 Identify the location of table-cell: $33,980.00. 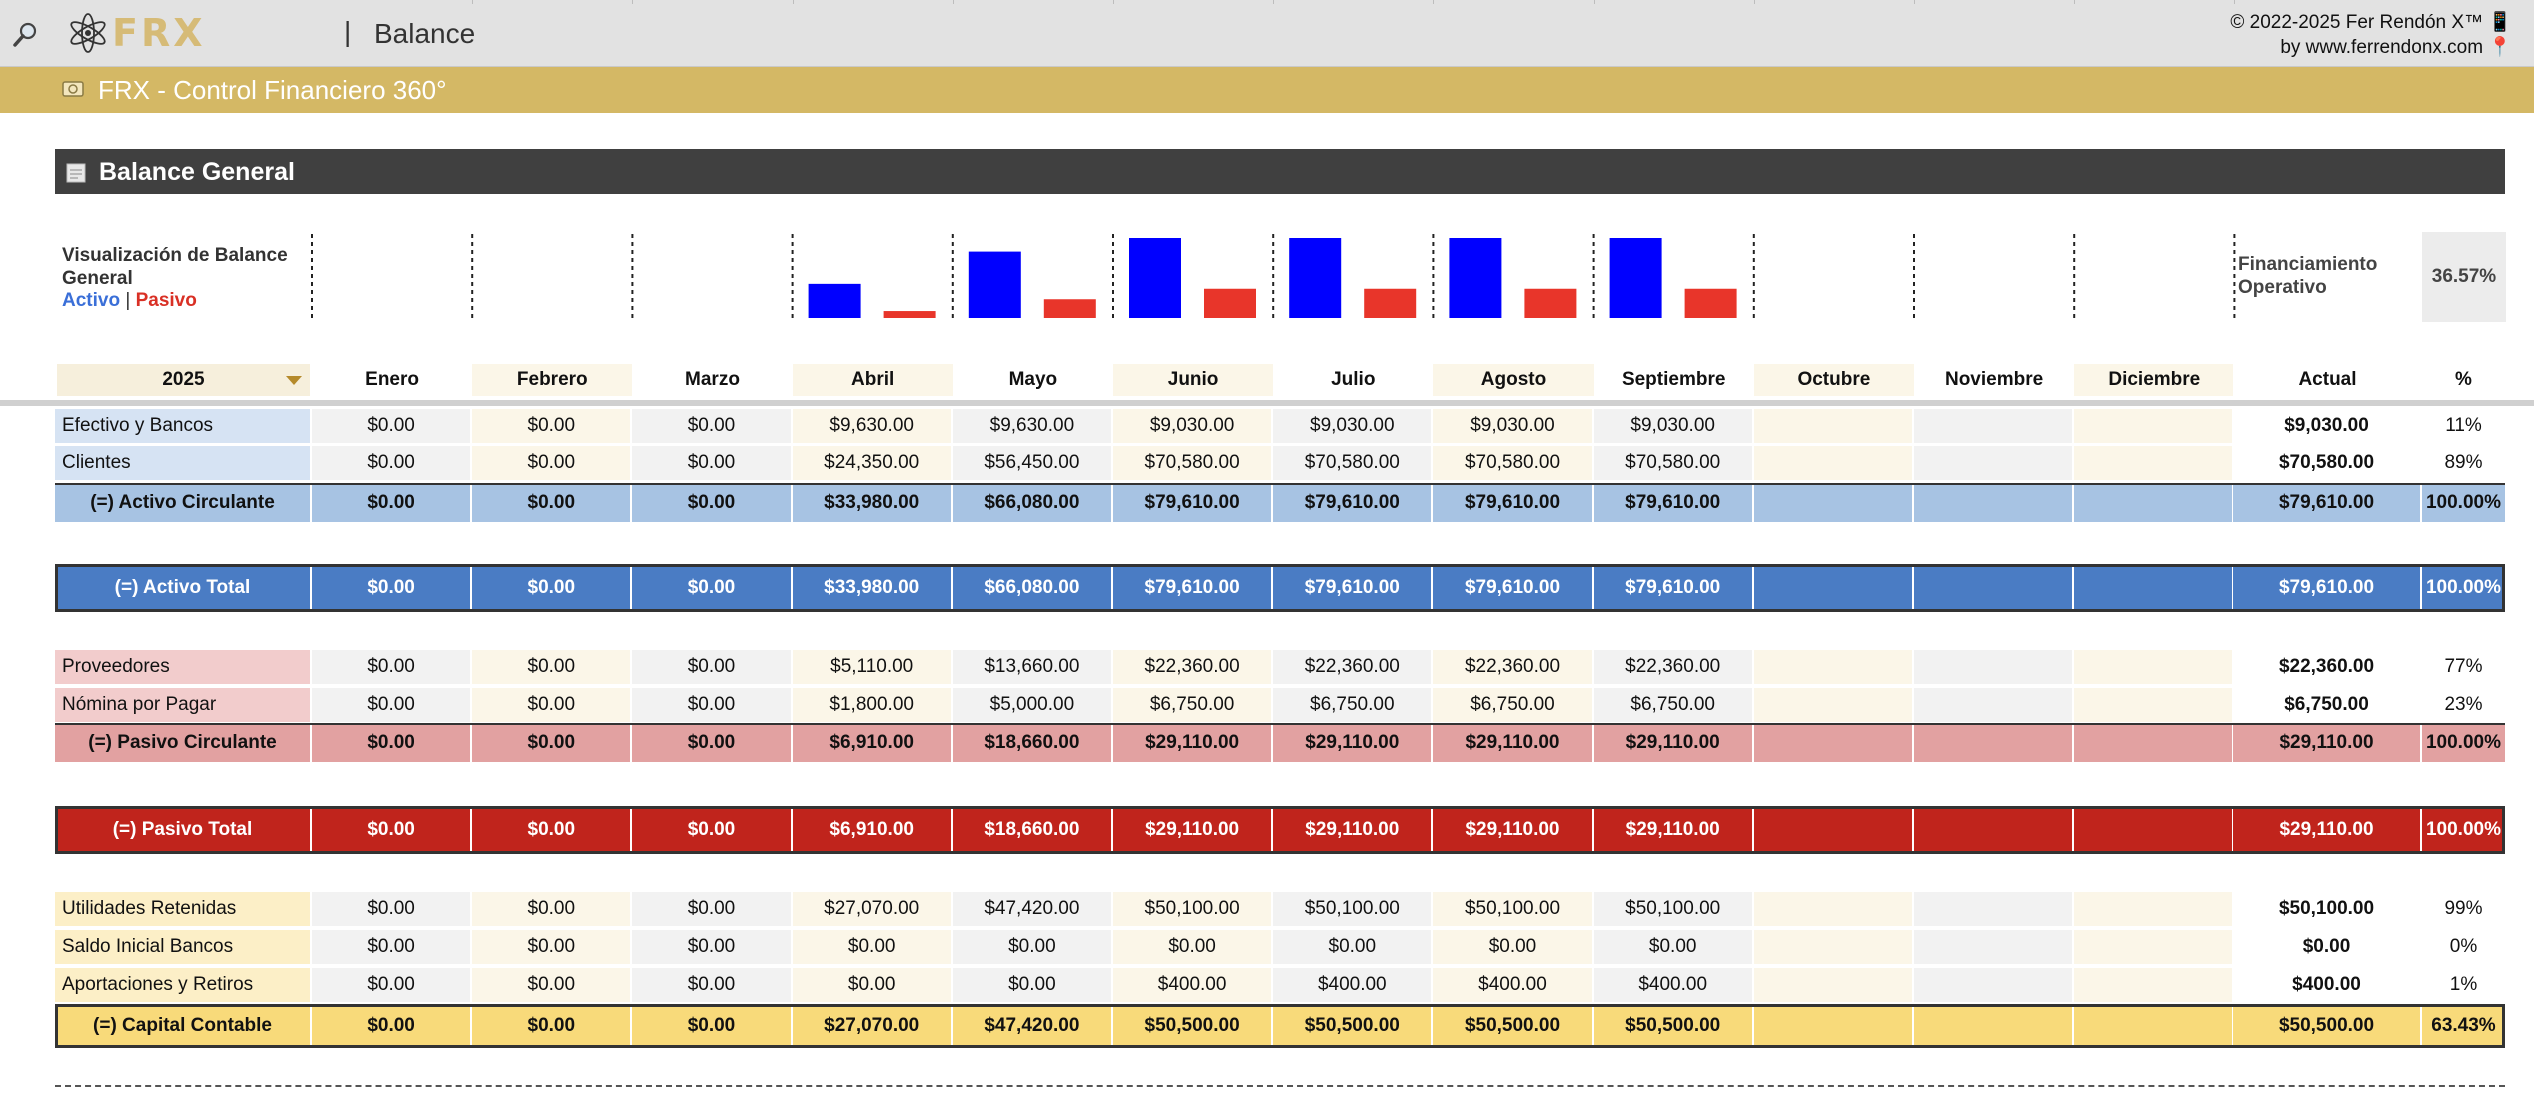
(872, 503).